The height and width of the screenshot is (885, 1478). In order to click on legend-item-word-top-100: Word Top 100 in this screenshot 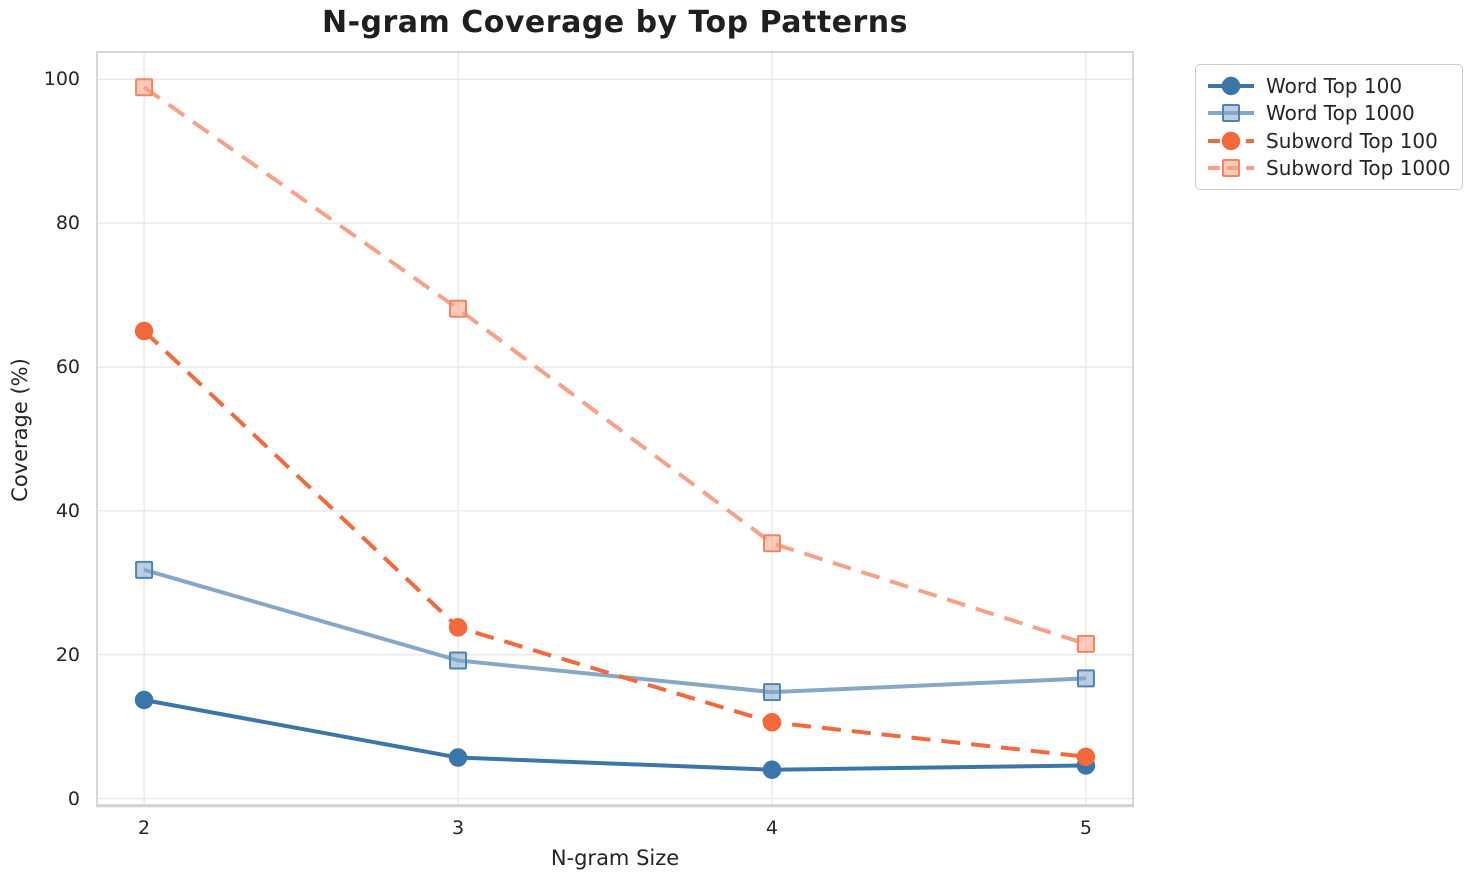, I will do `click(1329, 86)`.